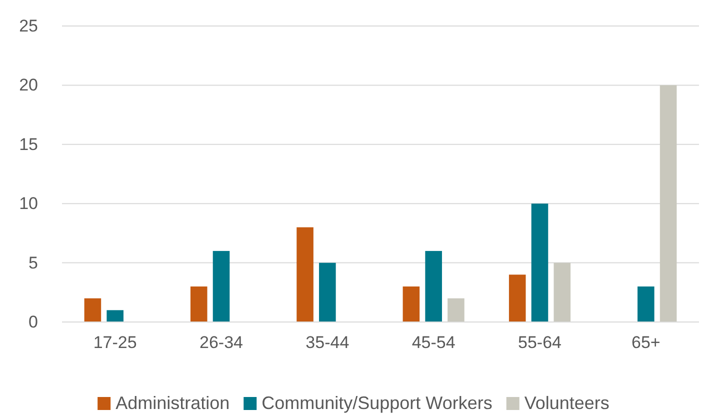 Image resolution: width=707 pixels, height=417 pixels. I want to click on legend-label: Community/Support Workers, so click(377, 403).